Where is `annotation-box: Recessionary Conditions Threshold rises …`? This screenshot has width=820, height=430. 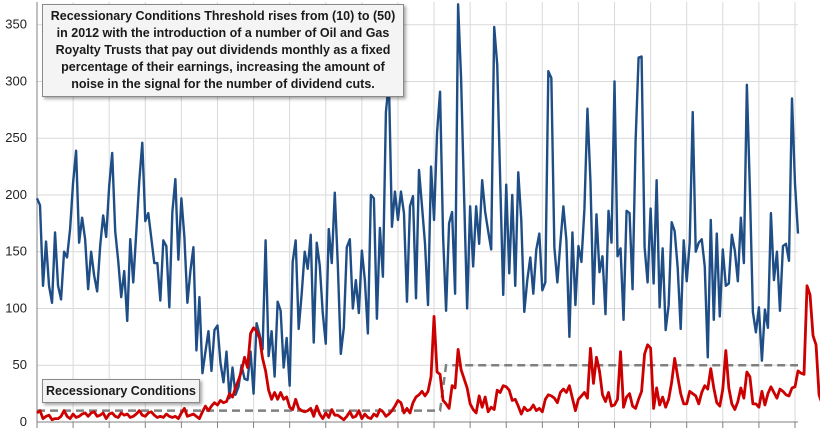
annotation-box: Recessionary Conditions Threshold rises … is located at coordinates (223, 50).